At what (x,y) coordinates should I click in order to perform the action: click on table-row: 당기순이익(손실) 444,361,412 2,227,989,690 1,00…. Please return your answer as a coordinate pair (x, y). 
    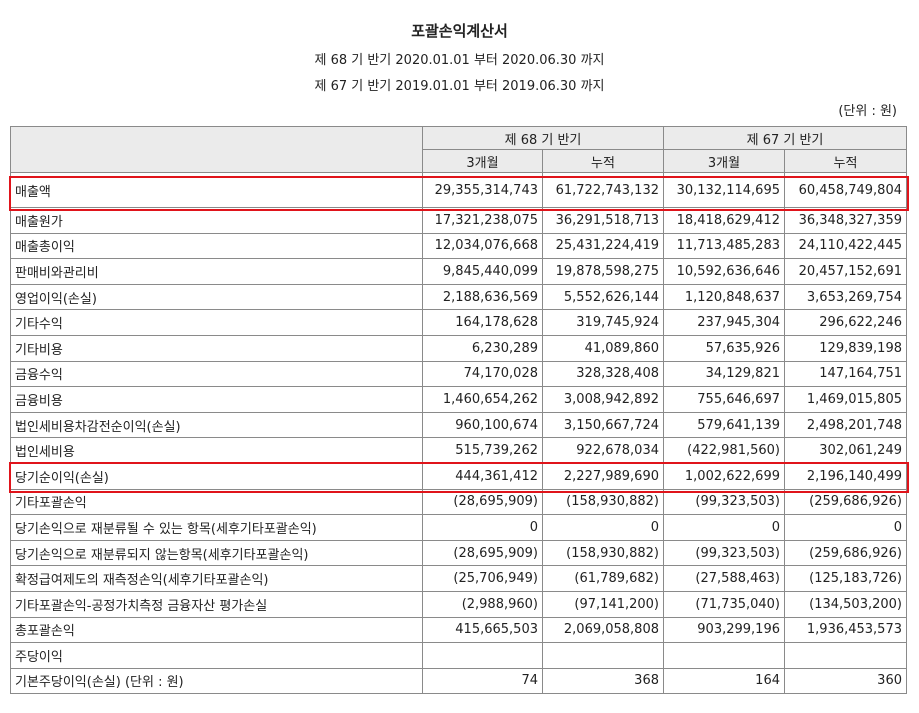
    Looking at the image, I should click on (458, 476).